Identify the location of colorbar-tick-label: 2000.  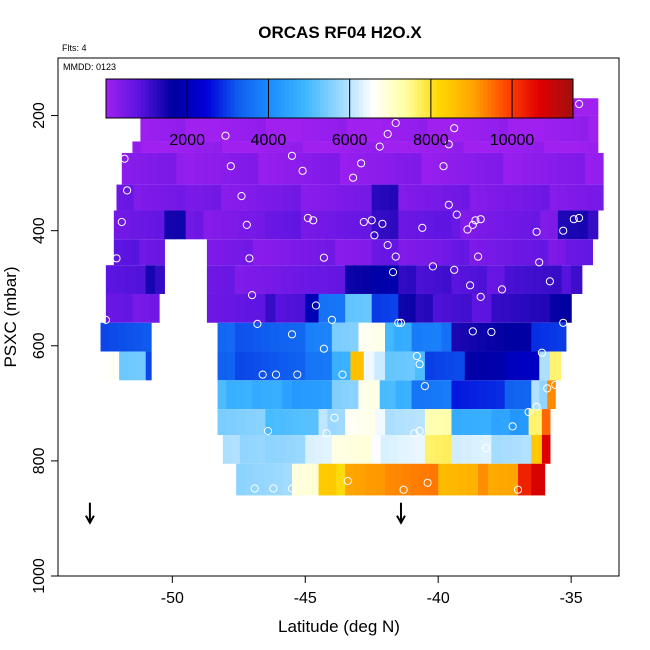
(187, 140).